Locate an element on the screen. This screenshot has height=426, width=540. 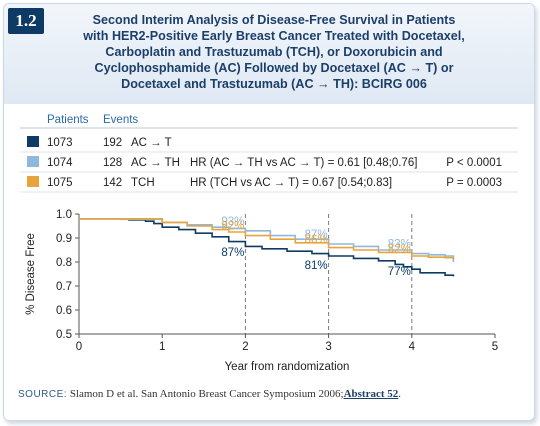
x-tick-label: 2 is located at coordinates (245, 347).